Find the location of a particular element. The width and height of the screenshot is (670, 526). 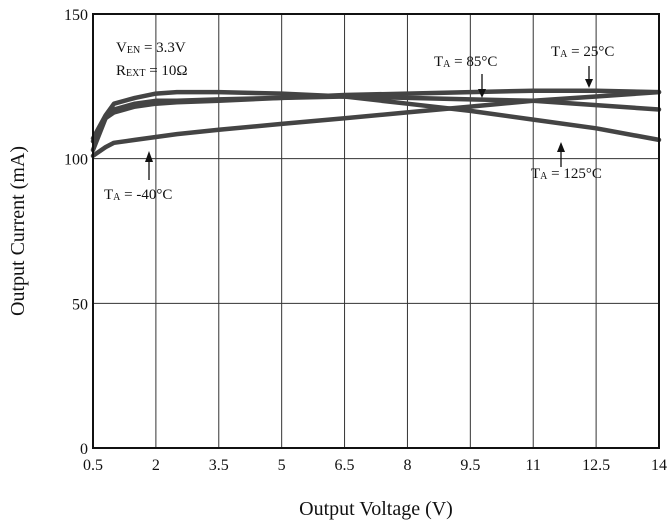

x-tick-label: 9.5 is located at coordinates (470, 465).